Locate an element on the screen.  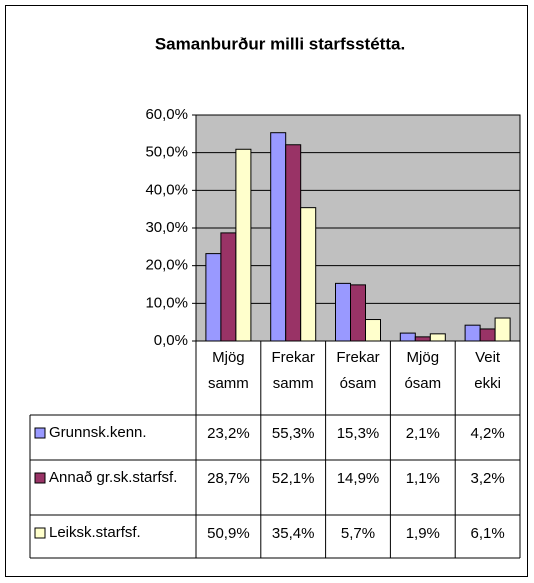
legend-label: Leiksk.starfsf. is located at coordinates (95, 532).